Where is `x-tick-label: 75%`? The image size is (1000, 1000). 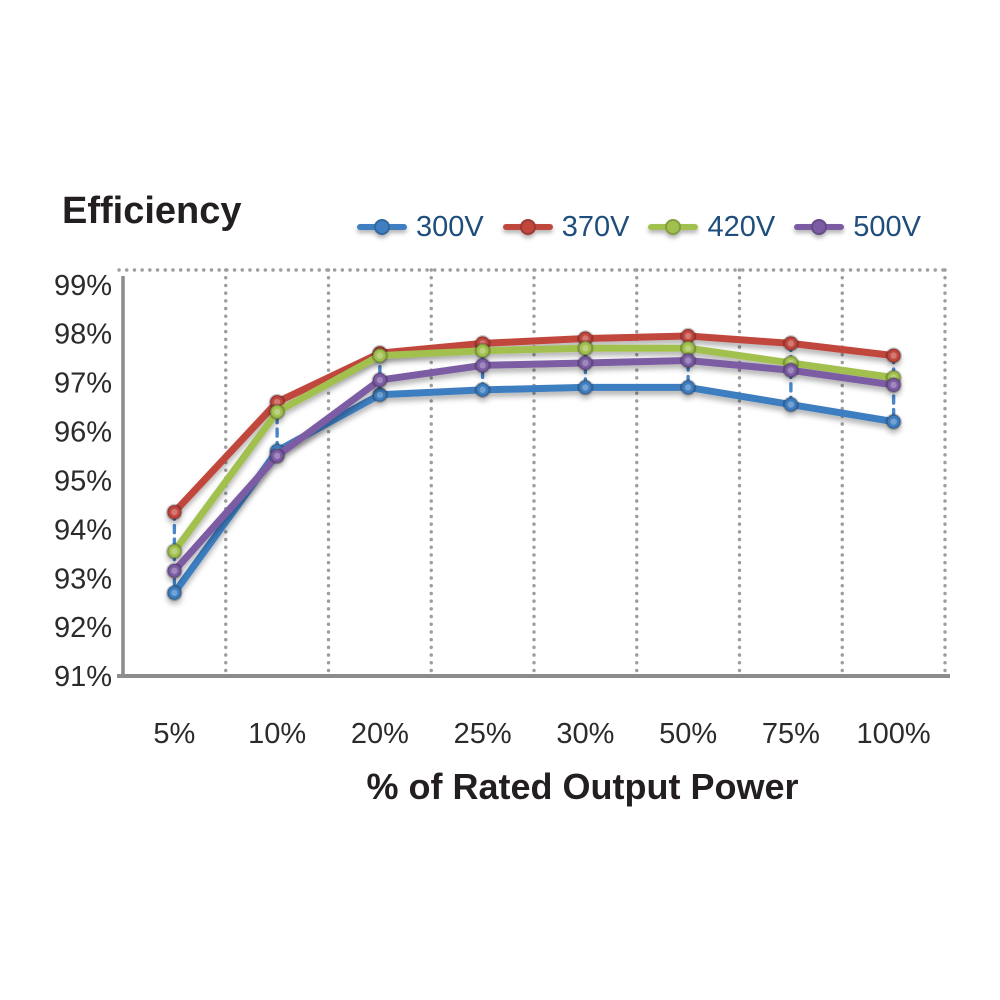
x-tick-label: 75% is located at coordinates (791, 734).